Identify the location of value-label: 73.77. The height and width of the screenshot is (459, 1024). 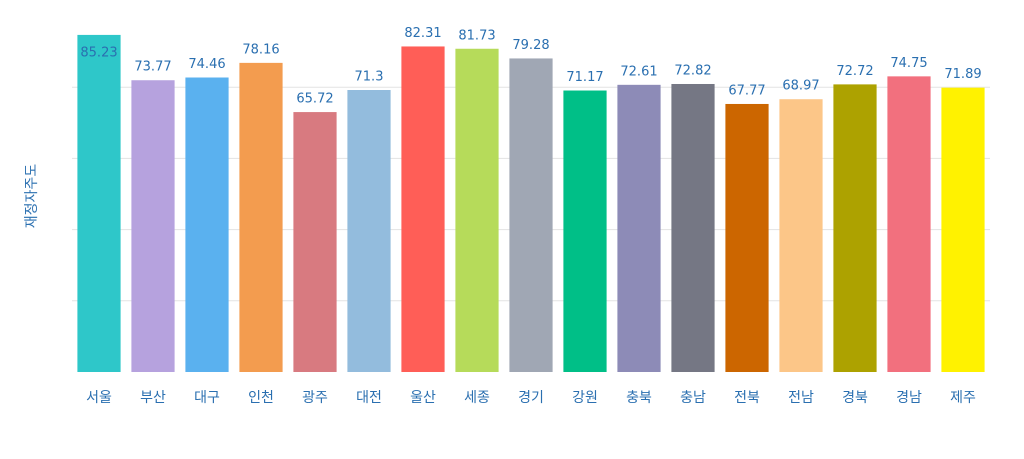
(152, 67).